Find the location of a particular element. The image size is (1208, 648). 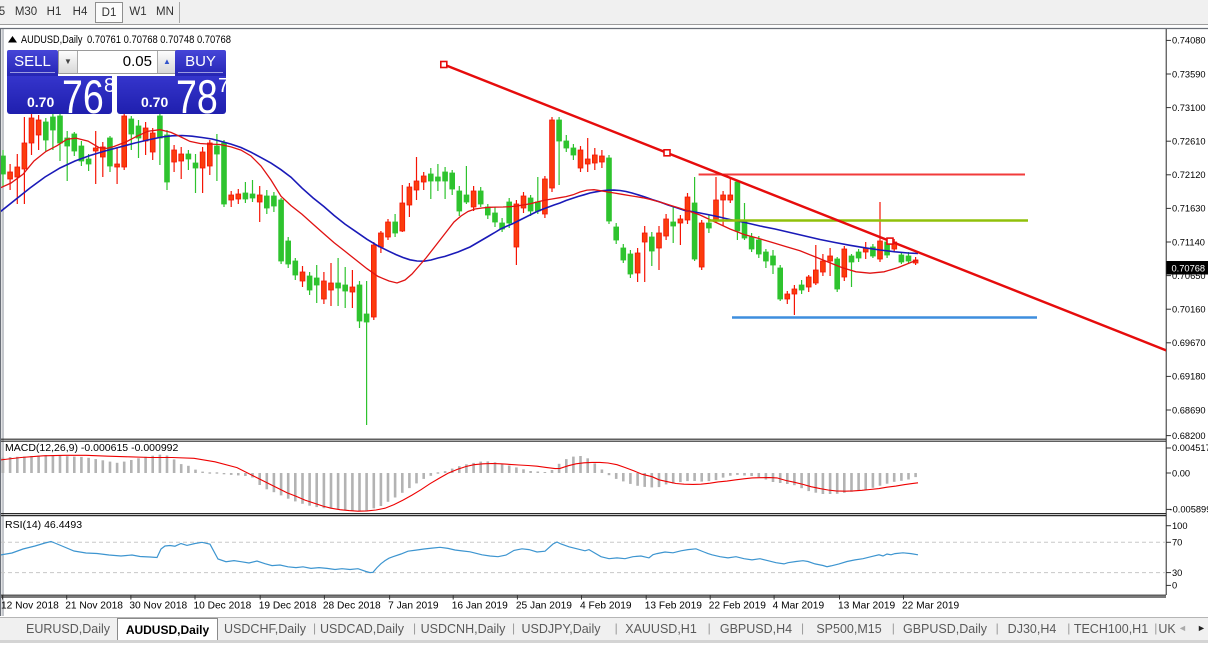

svg-text: 4 Mar 2019 is located at coordinates (799, 606).